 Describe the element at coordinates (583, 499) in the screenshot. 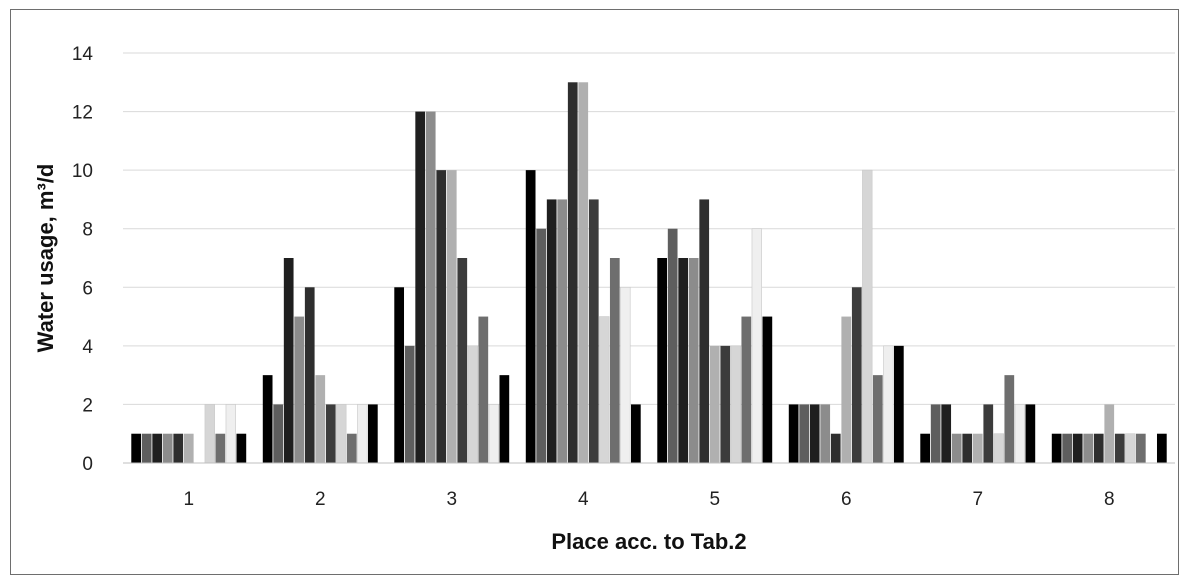

I see `x-tick-label: 4` at that location.